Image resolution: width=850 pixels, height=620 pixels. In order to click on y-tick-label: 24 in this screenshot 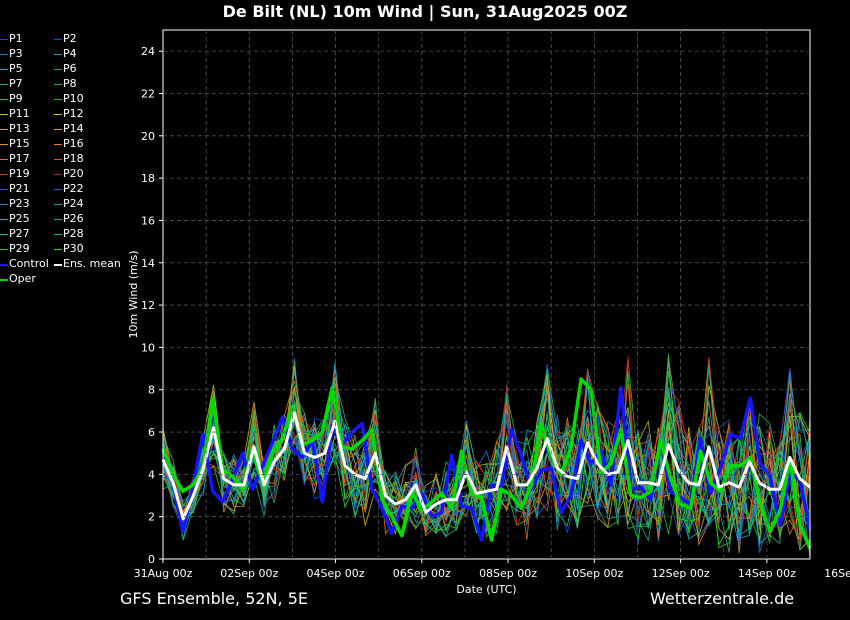, I will do `click(148, 51)`.